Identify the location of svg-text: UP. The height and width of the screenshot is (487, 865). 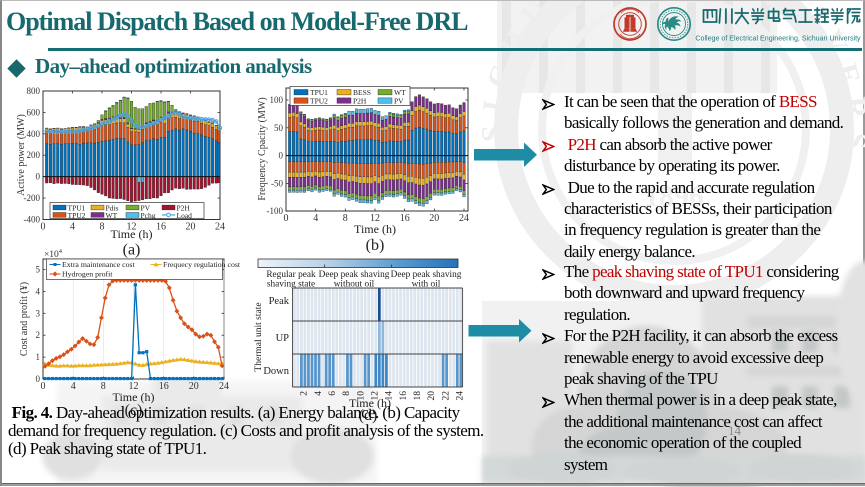
(283, 338).